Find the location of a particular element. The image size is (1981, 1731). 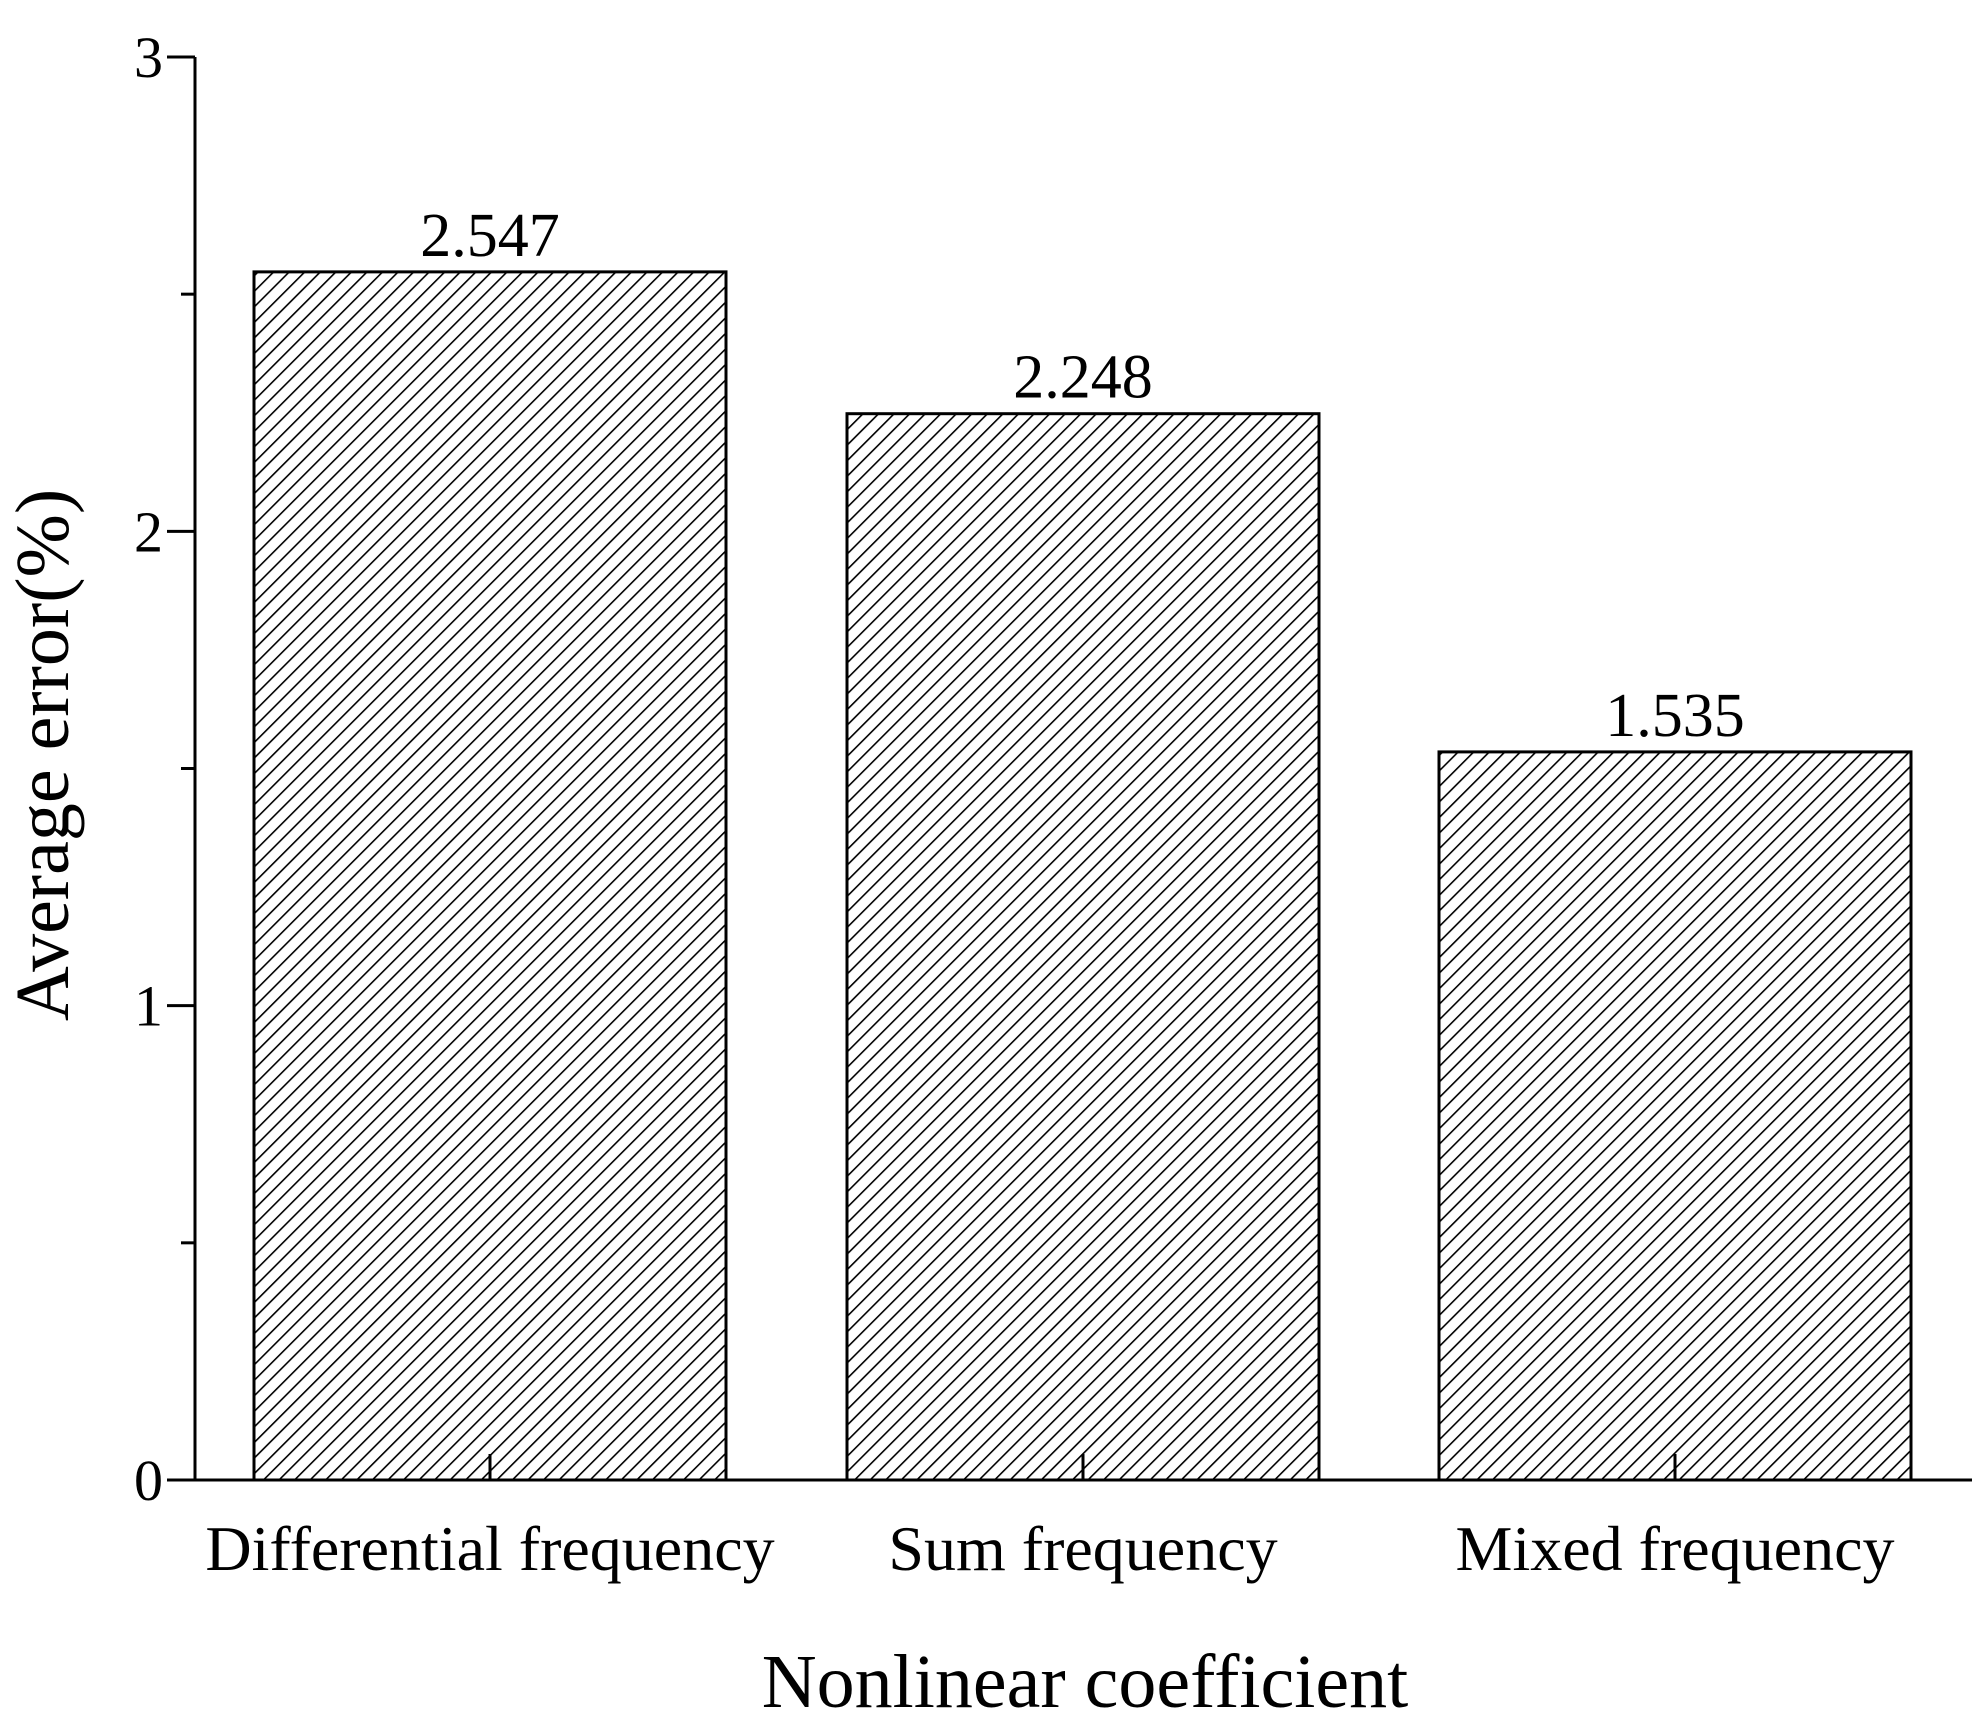

x-category-label: Mixed frequency is located at coordinates (1675, 1548).